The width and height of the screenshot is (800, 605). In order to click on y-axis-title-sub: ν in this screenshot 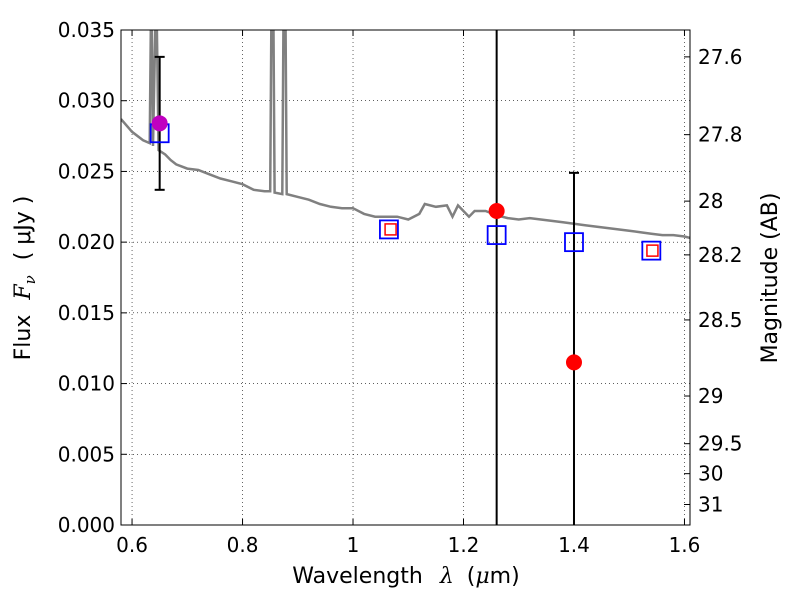, I will do `click(30, 279)`.